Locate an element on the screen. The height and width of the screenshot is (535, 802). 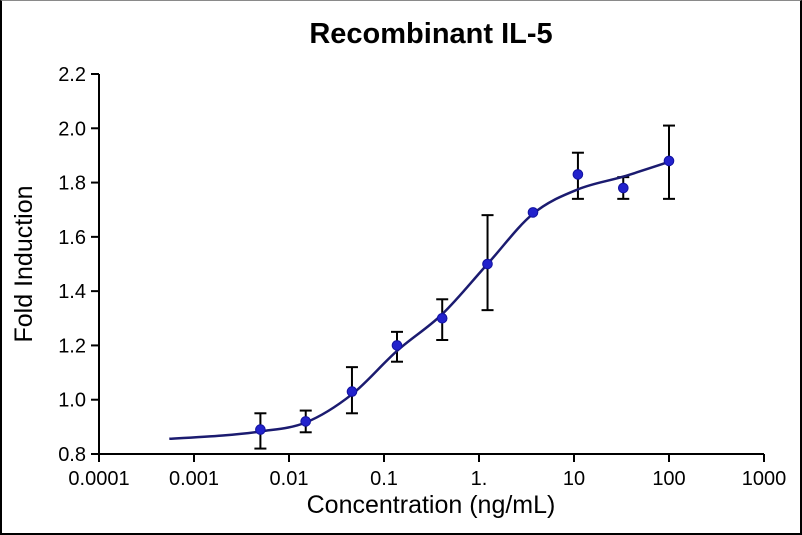
y-tick-label: 2.0 is located at coordinates (72, 129).